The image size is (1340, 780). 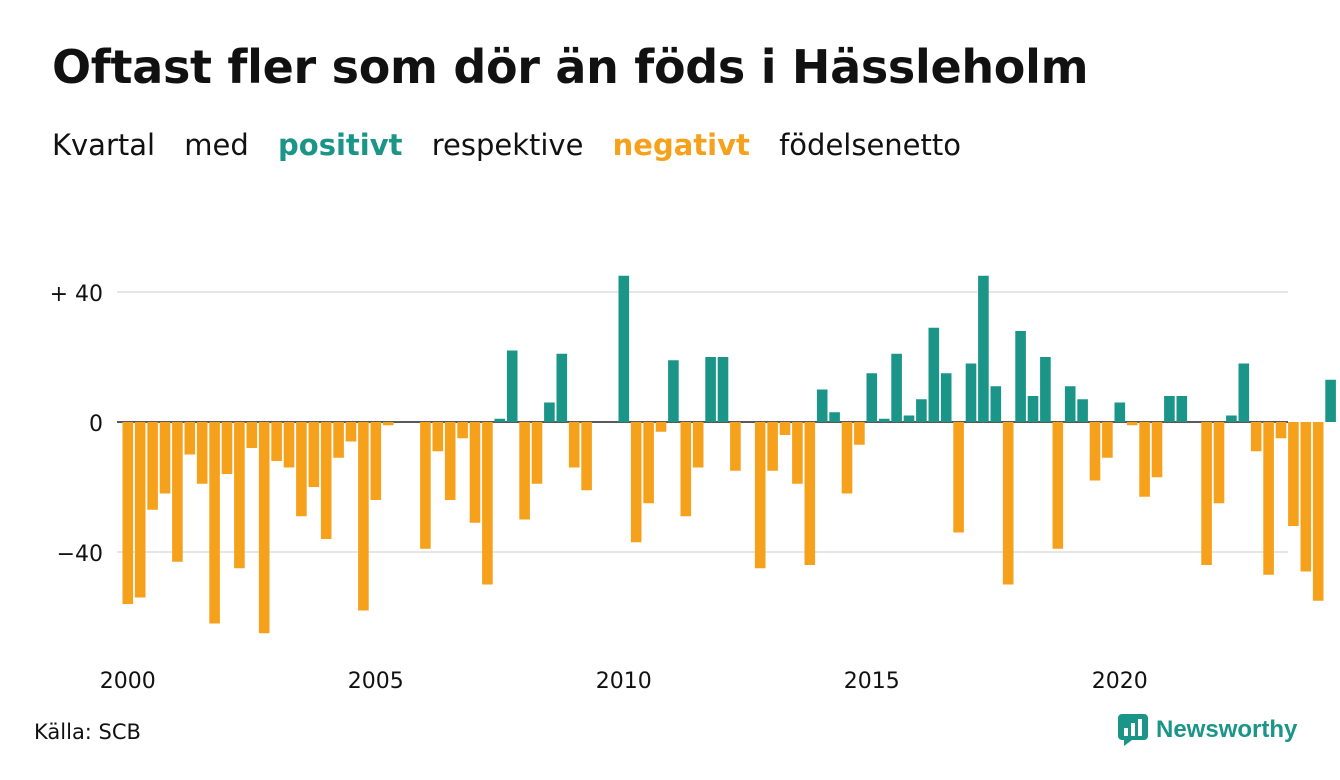 I want to click on bar-2018-q3, so click(x=1045, y=389).